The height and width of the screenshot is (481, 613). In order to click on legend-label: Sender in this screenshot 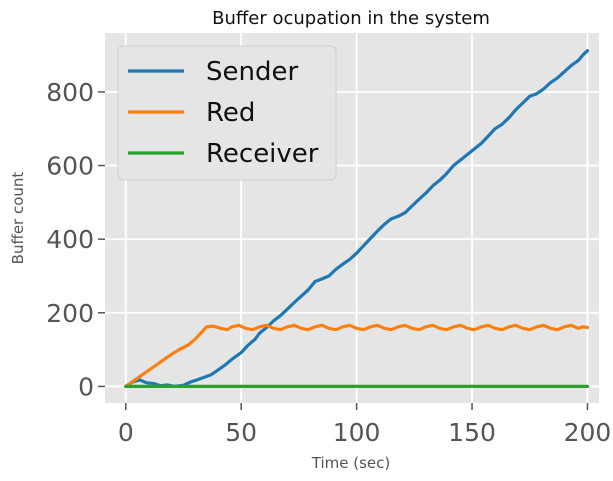, I will do `click(252, 72)`.